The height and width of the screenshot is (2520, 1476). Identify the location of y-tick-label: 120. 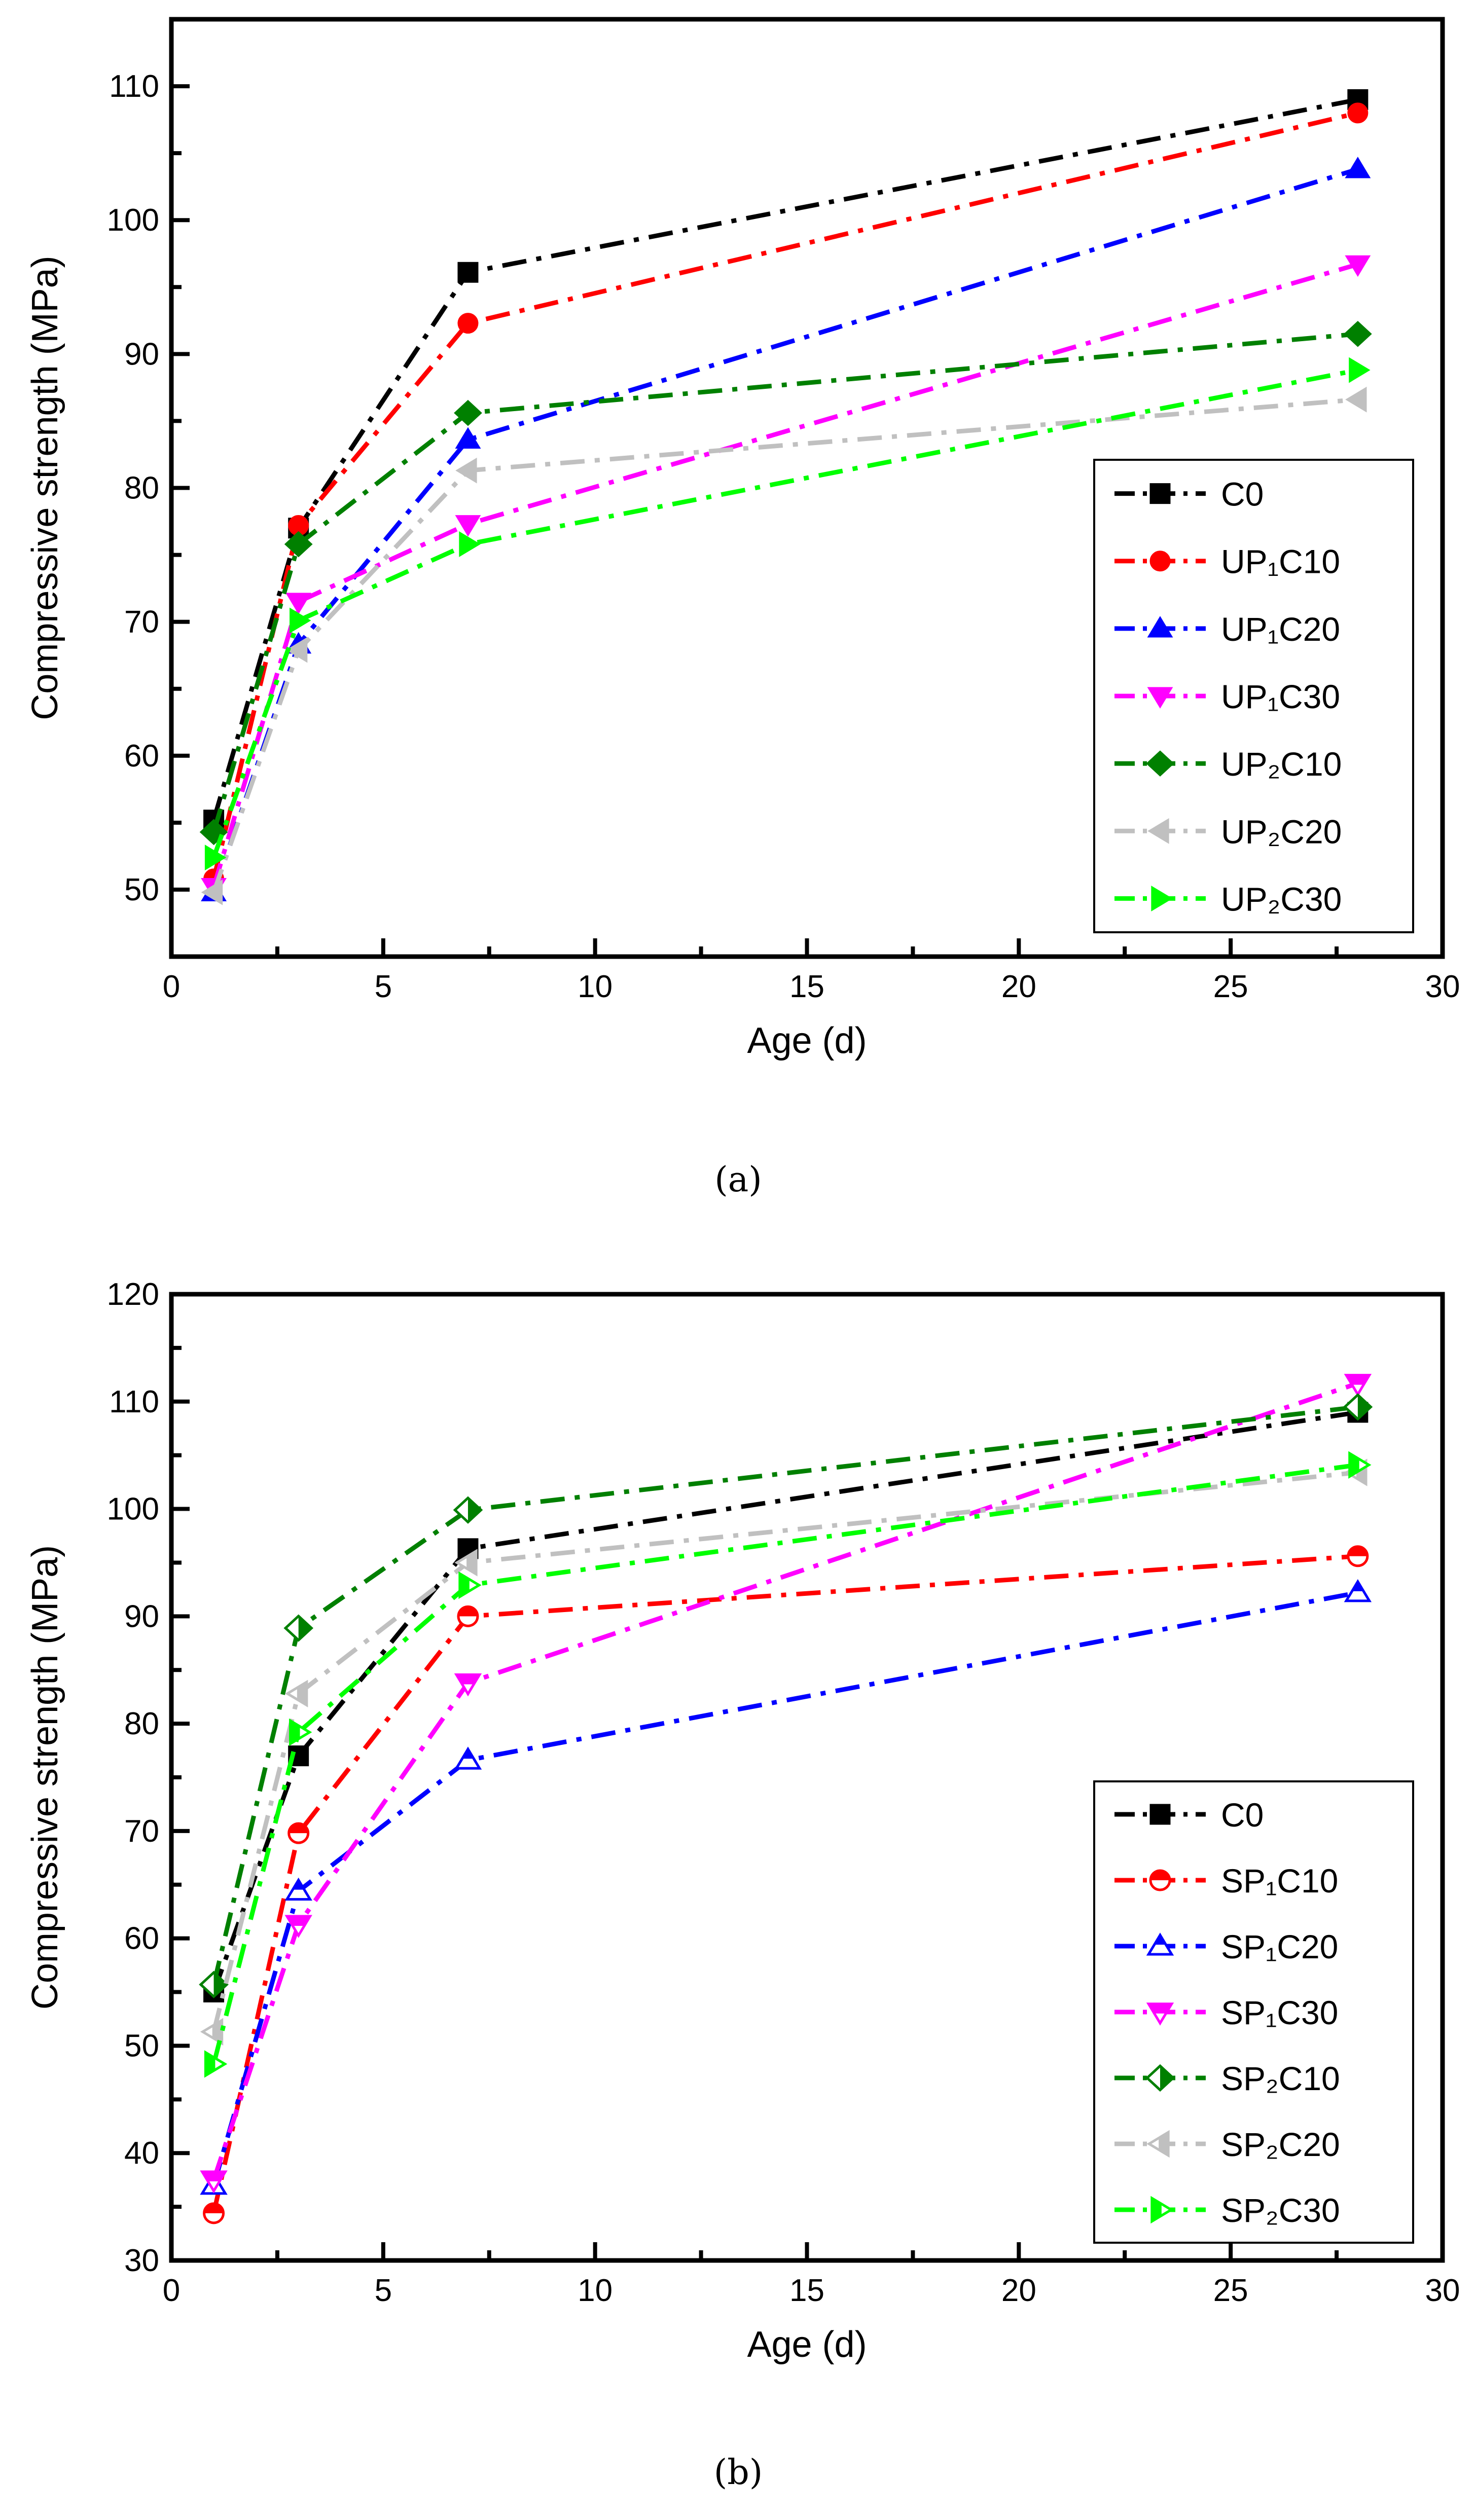
(133, 1294).